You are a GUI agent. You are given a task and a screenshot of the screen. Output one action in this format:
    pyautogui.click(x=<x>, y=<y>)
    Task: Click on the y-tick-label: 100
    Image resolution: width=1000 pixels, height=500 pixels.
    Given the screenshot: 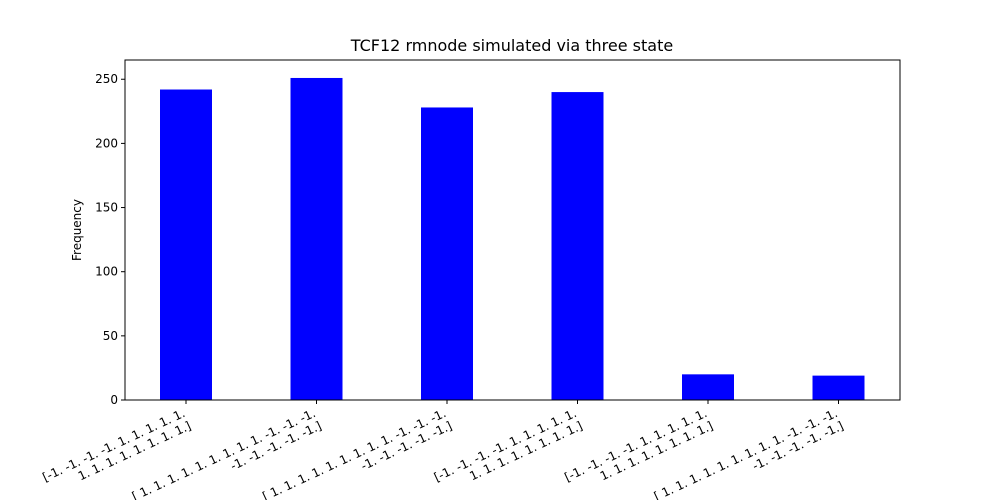 What is the action you would take?
    pyautogui.click(x=106, y=272)
    